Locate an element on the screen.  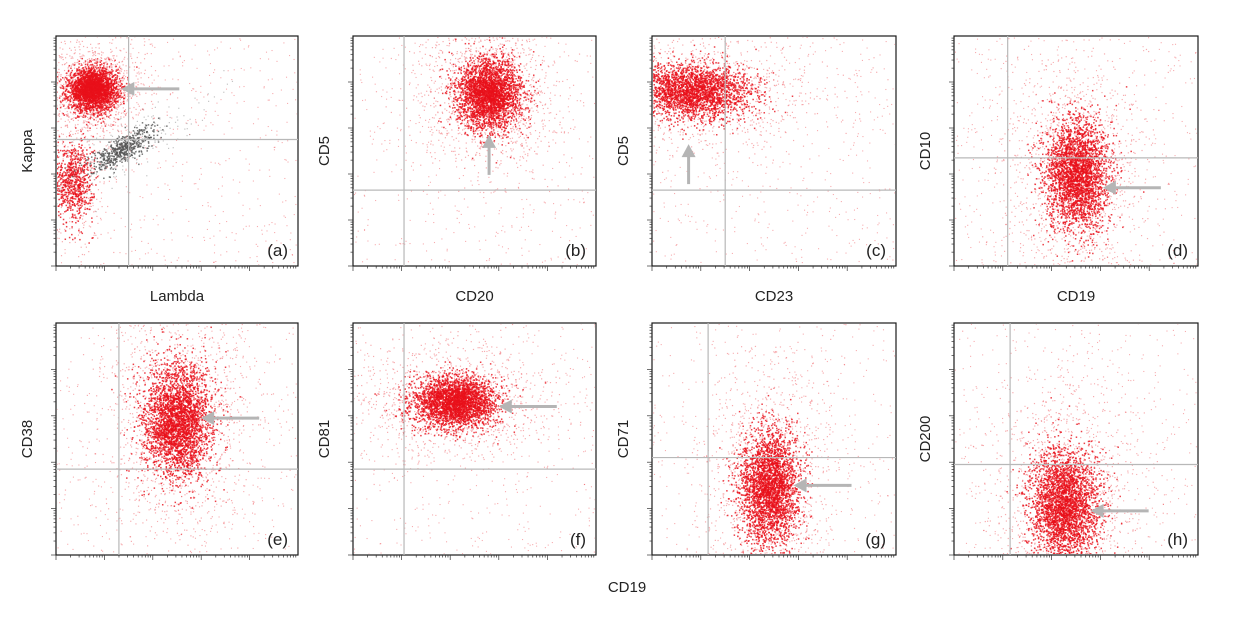
scatter-panel-d: (d) CD10 CD19 is located at coordinates (1058, 170).